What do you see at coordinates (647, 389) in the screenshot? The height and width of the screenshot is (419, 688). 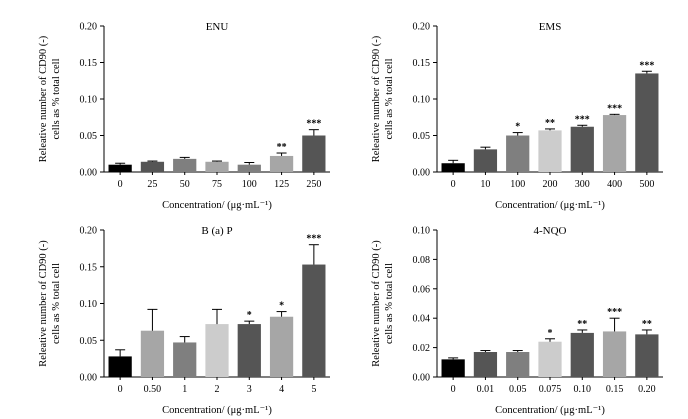 I see `x-tick-label: 0.20` at bounding box center [647, 389].